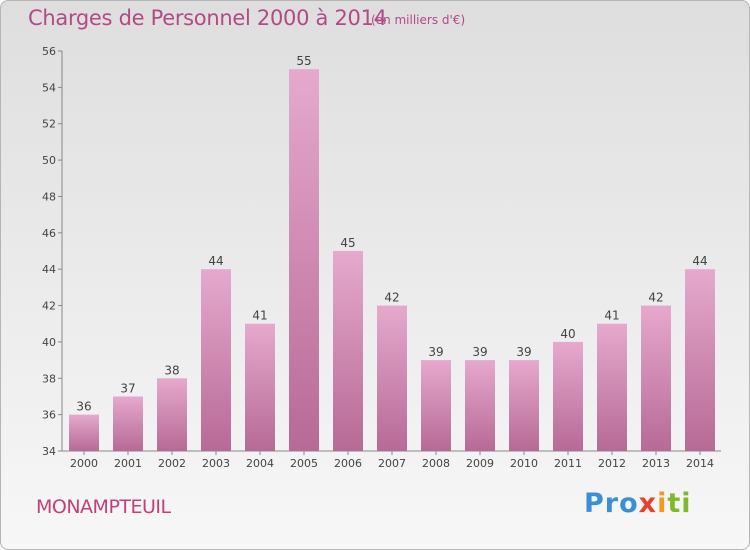 The height and width of the screenshot is (550, 750). Describe the element at coordinates (436, 463) in the screenshot. I see `x-tick-label: 2008` at that location.